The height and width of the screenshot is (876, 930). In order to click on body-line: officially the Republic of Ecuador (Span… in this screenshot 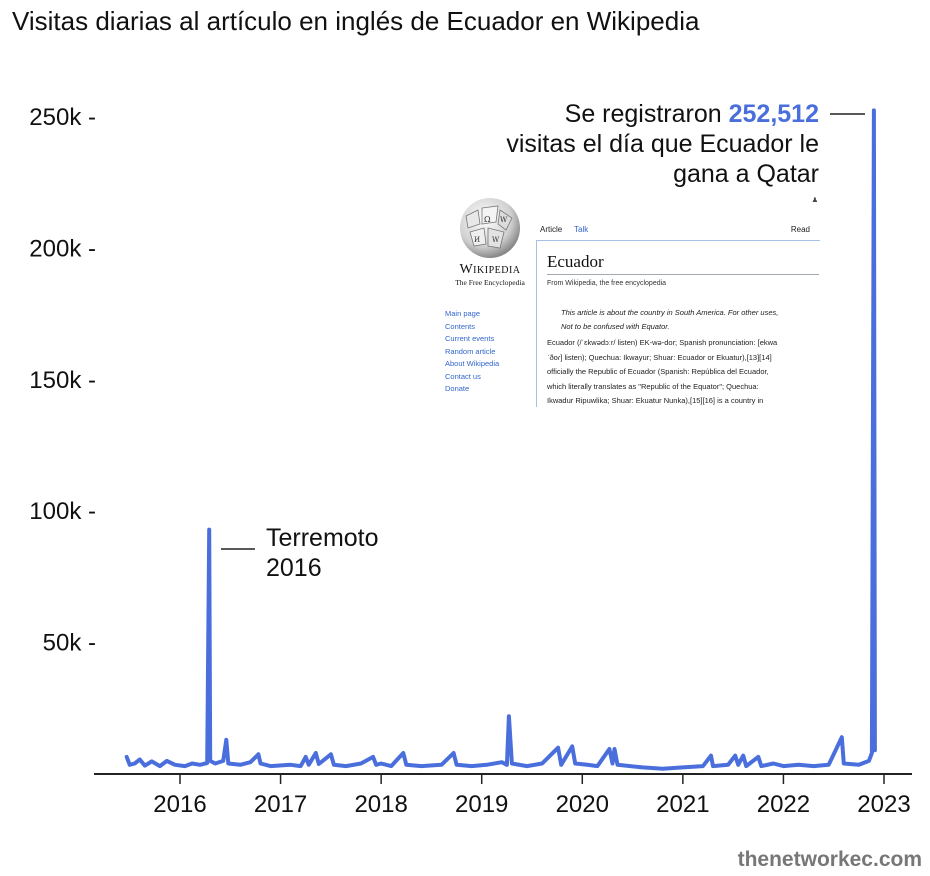, I will do `click(658, 371)`.